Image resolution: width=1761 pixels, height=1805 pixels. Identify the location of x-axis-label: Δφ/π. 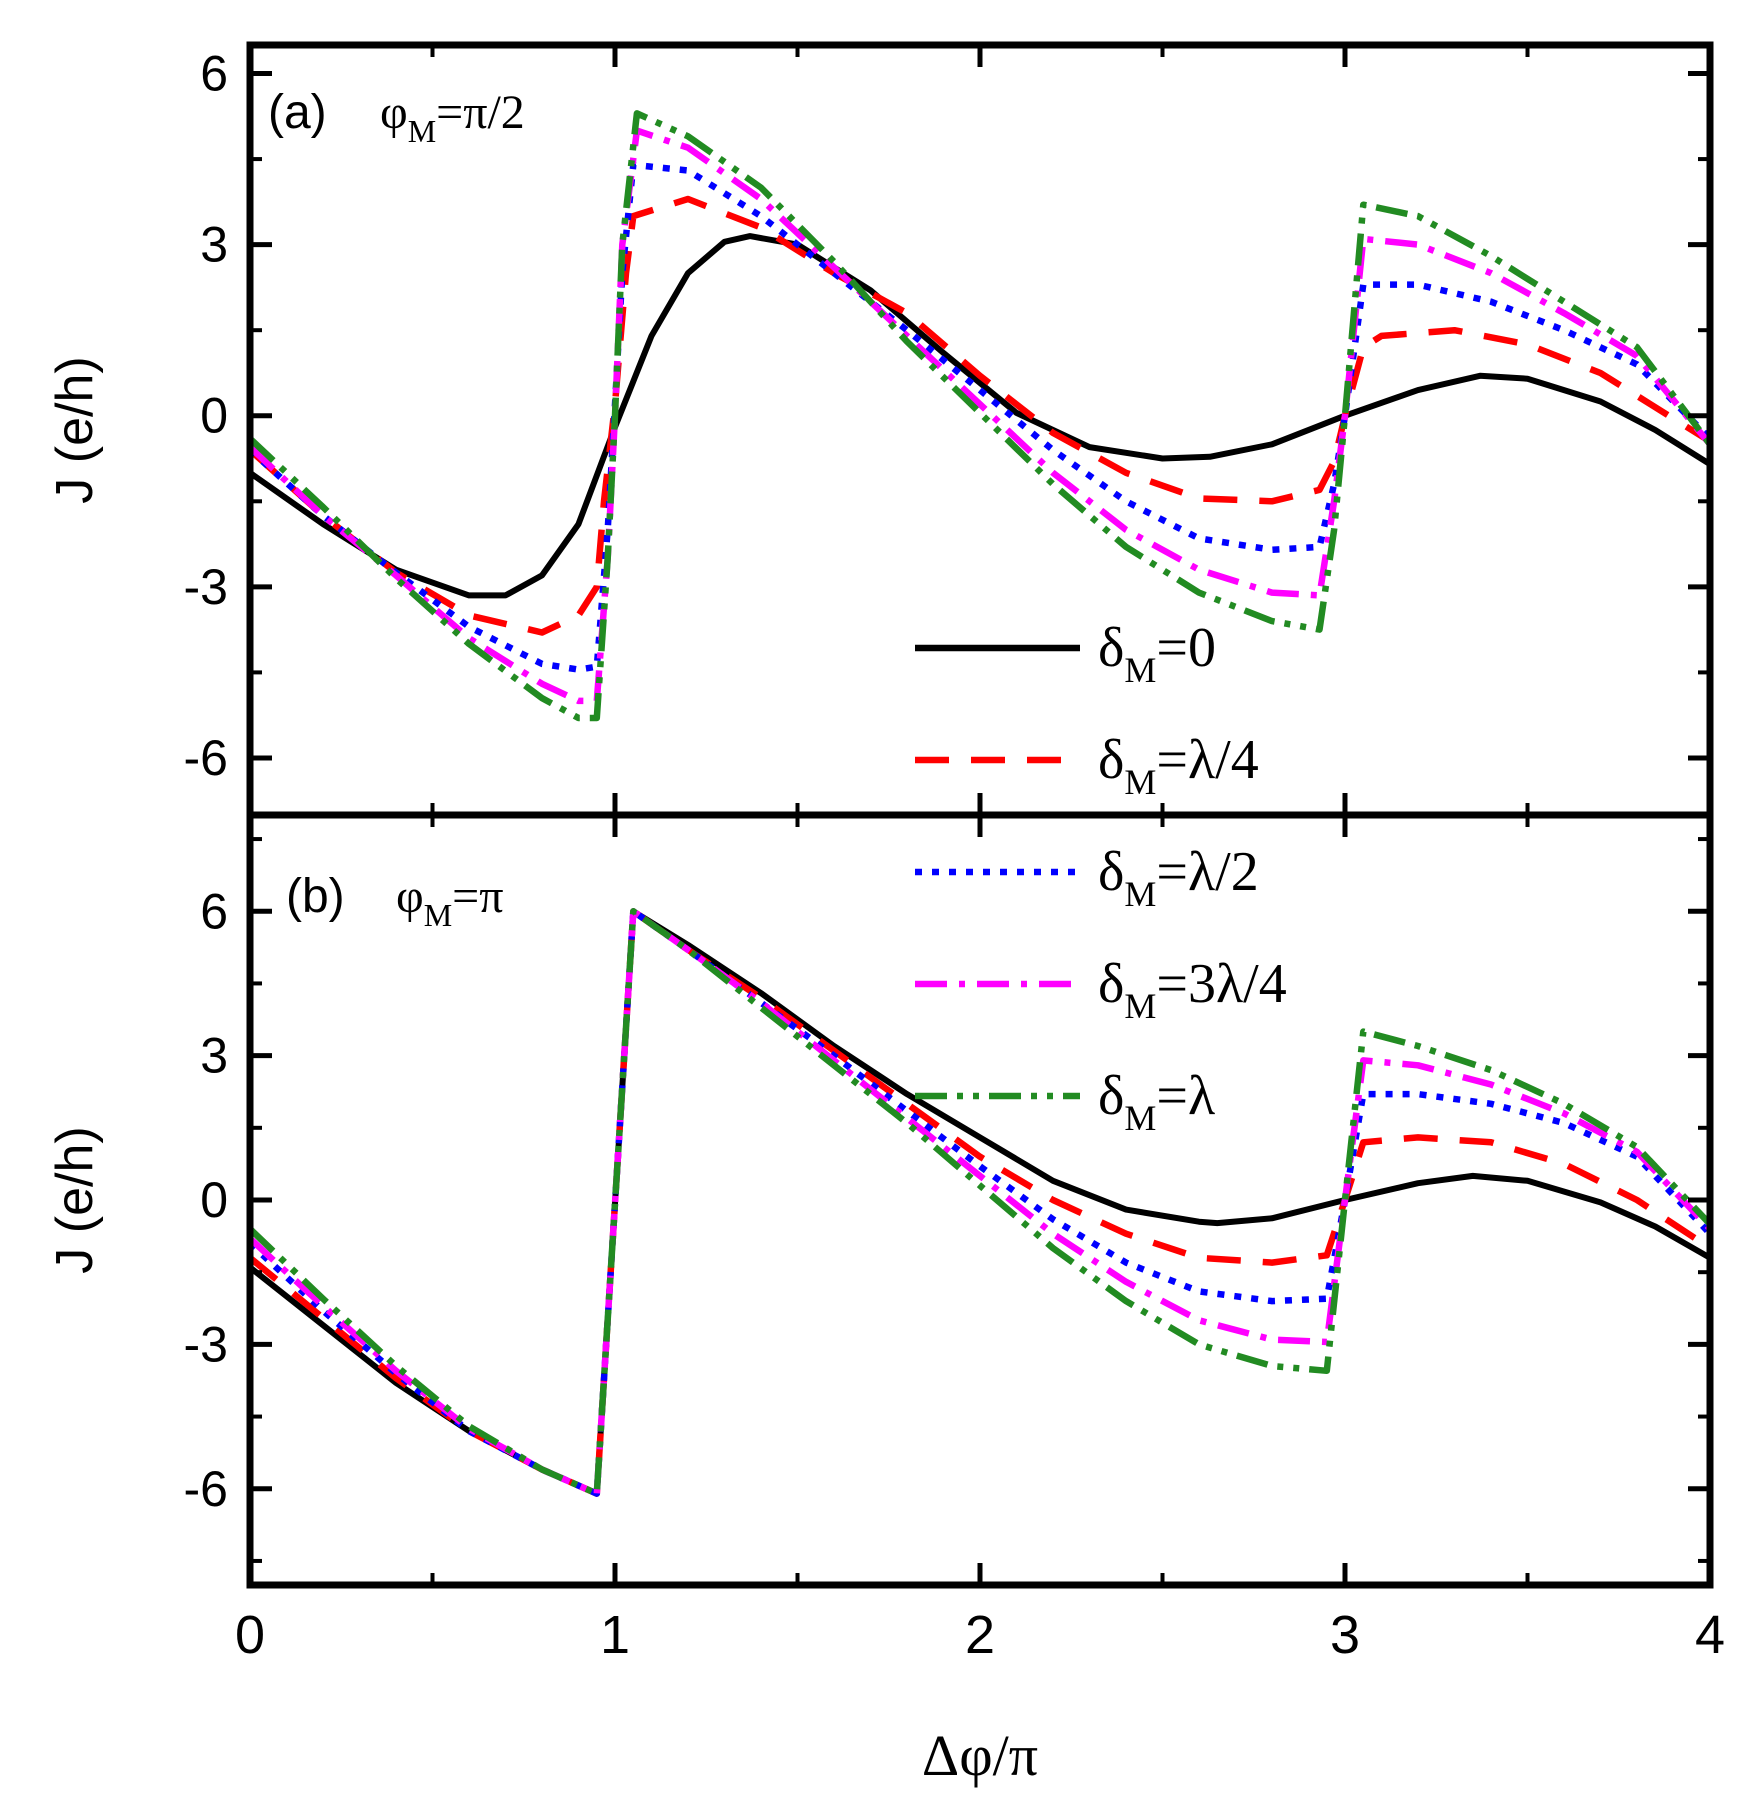
(980, 1755).